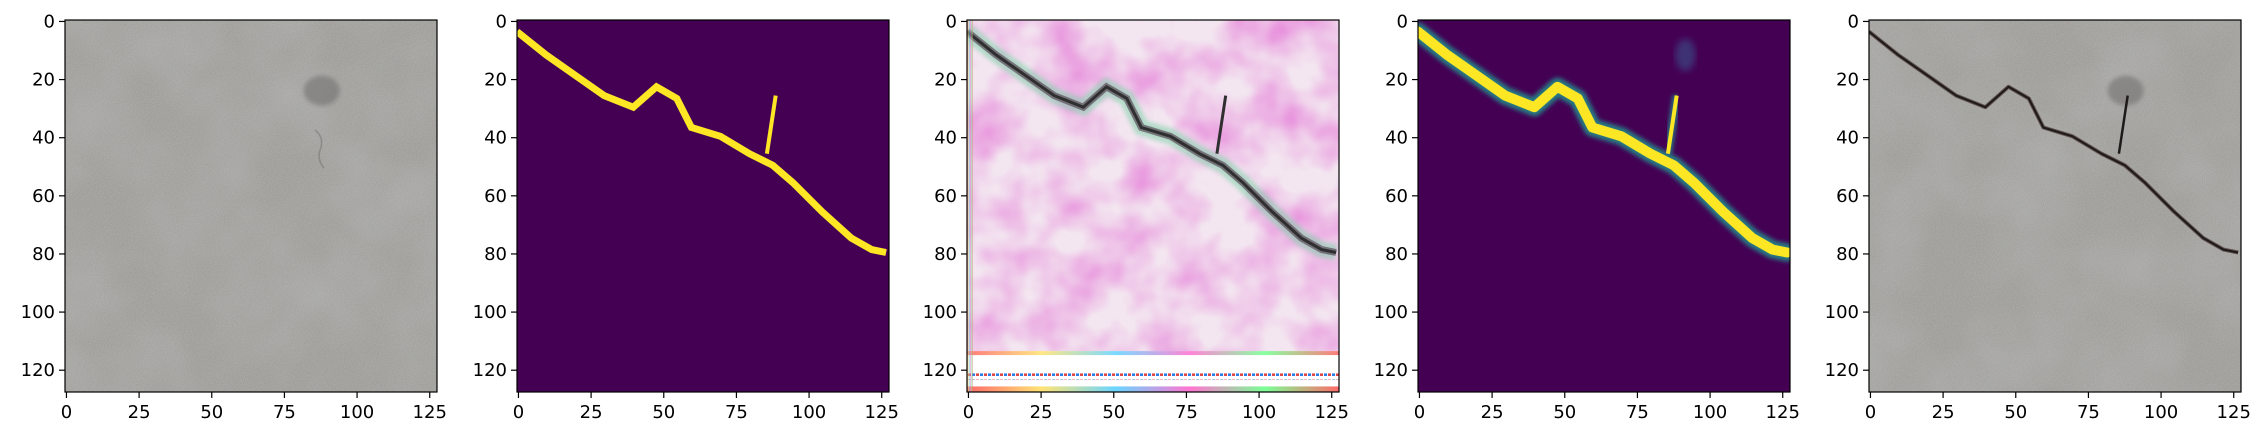 Image resolution: width=2259 pixels, height=440 pixels. Describe the element at coordinates (1604, 142) in the screenshot. I see `prediction-line` at that location.